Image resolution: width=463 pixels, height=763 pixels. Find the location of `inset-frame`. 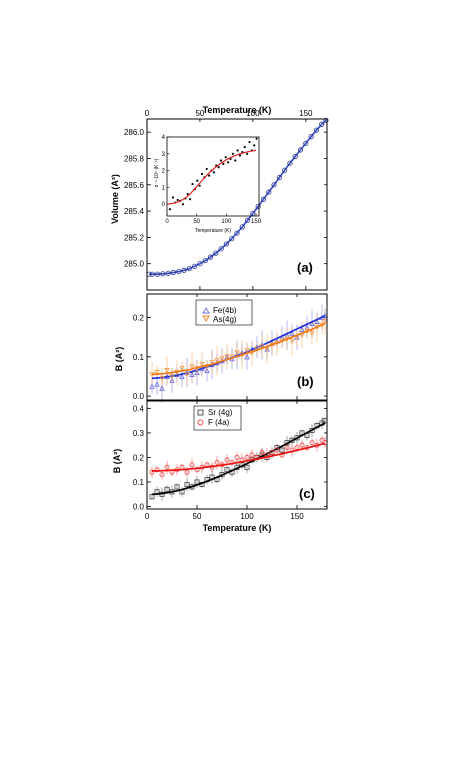

inset-frame is located at coordinates (213, 176).